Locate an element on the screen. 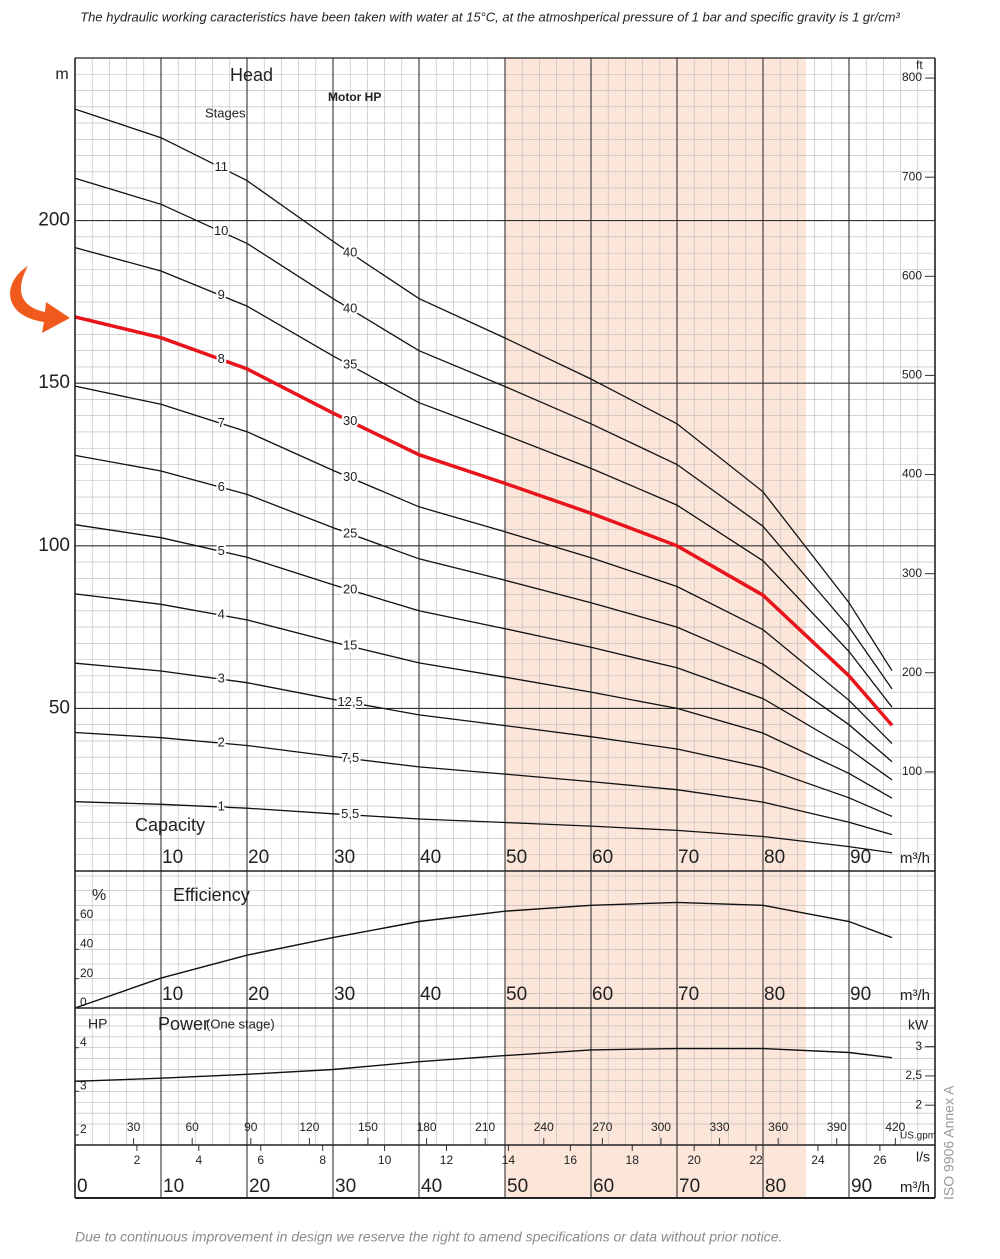 The image size is (1000, 1259). y2-tick-label: 200 is located at coordinates (912, 672).